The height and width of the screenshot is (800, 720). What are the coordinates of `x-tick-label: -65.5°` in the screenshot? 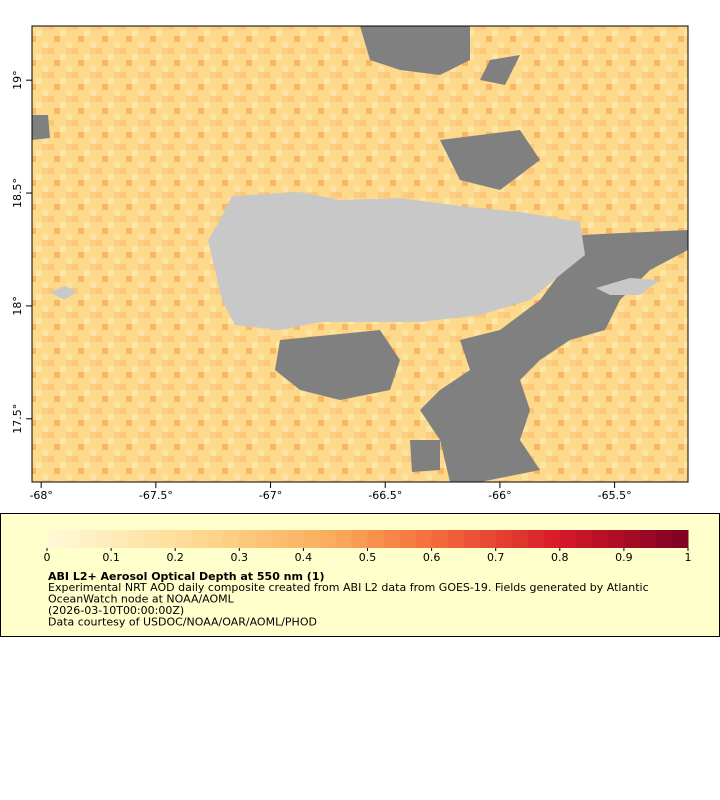 It's located at (615, 495).